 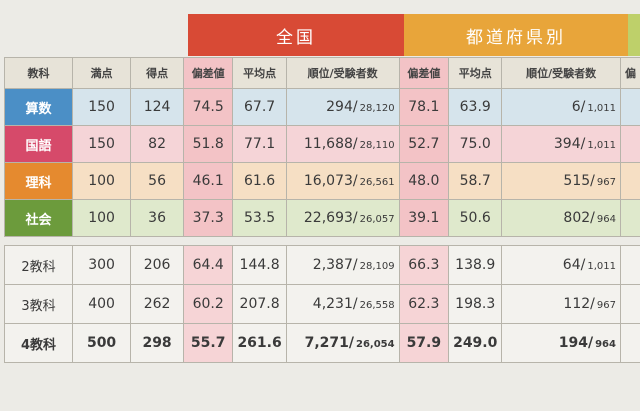 What do you see at coordinates (38, 265) in the screenshot?
I see `total-label: 2教科` at bounding box center [38, 265].